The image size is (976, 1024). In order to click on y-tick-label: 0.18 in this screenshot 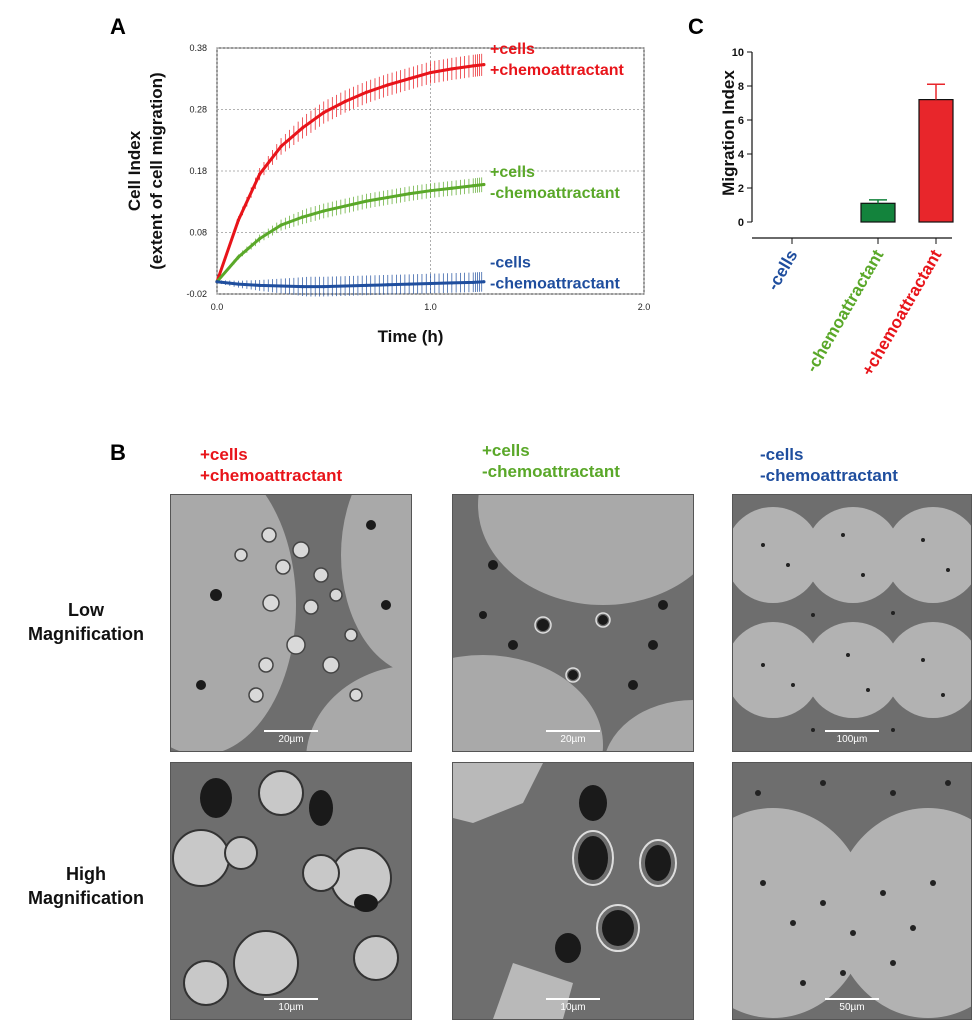, I will do `click(198, 171)`.